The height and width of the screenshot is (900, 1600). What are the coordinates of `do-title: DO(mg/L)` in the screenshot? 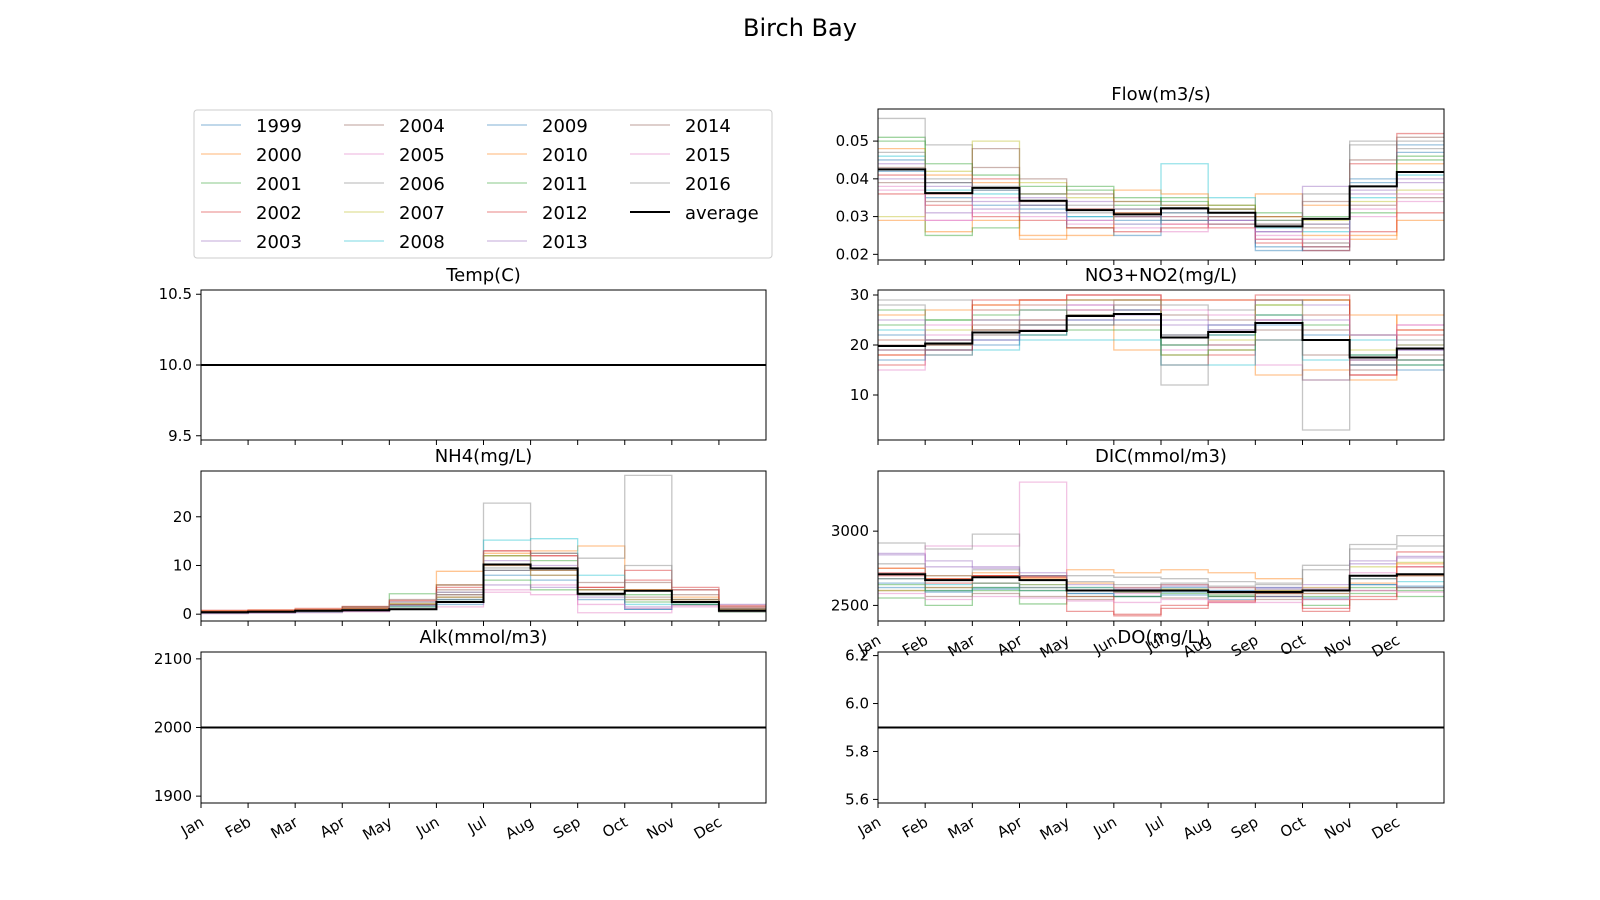 It's located at (1160, 637).